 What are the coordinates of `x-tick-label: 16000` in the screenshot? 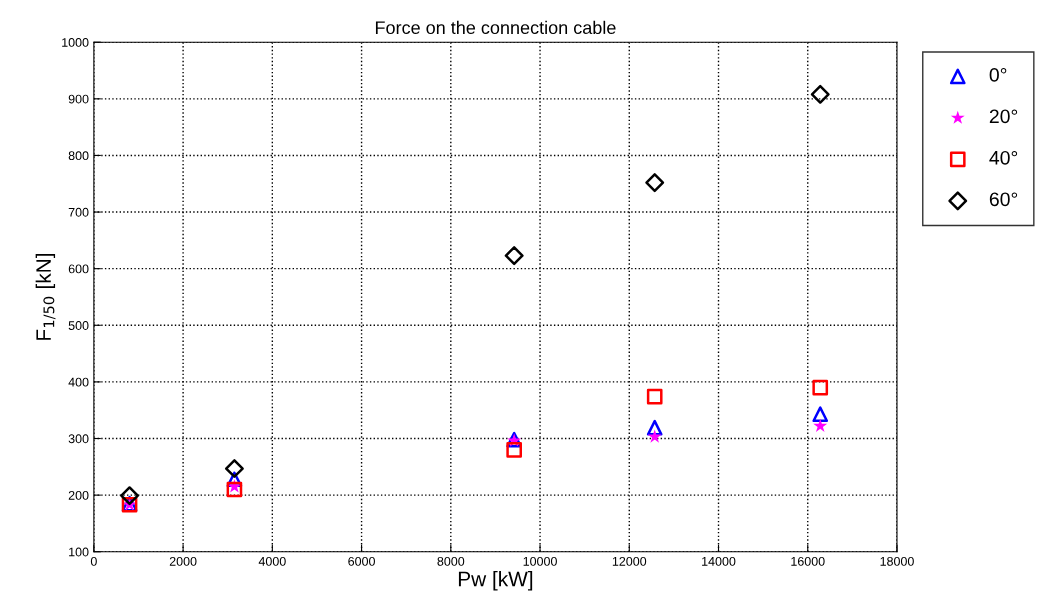 It's located at (808, 561).